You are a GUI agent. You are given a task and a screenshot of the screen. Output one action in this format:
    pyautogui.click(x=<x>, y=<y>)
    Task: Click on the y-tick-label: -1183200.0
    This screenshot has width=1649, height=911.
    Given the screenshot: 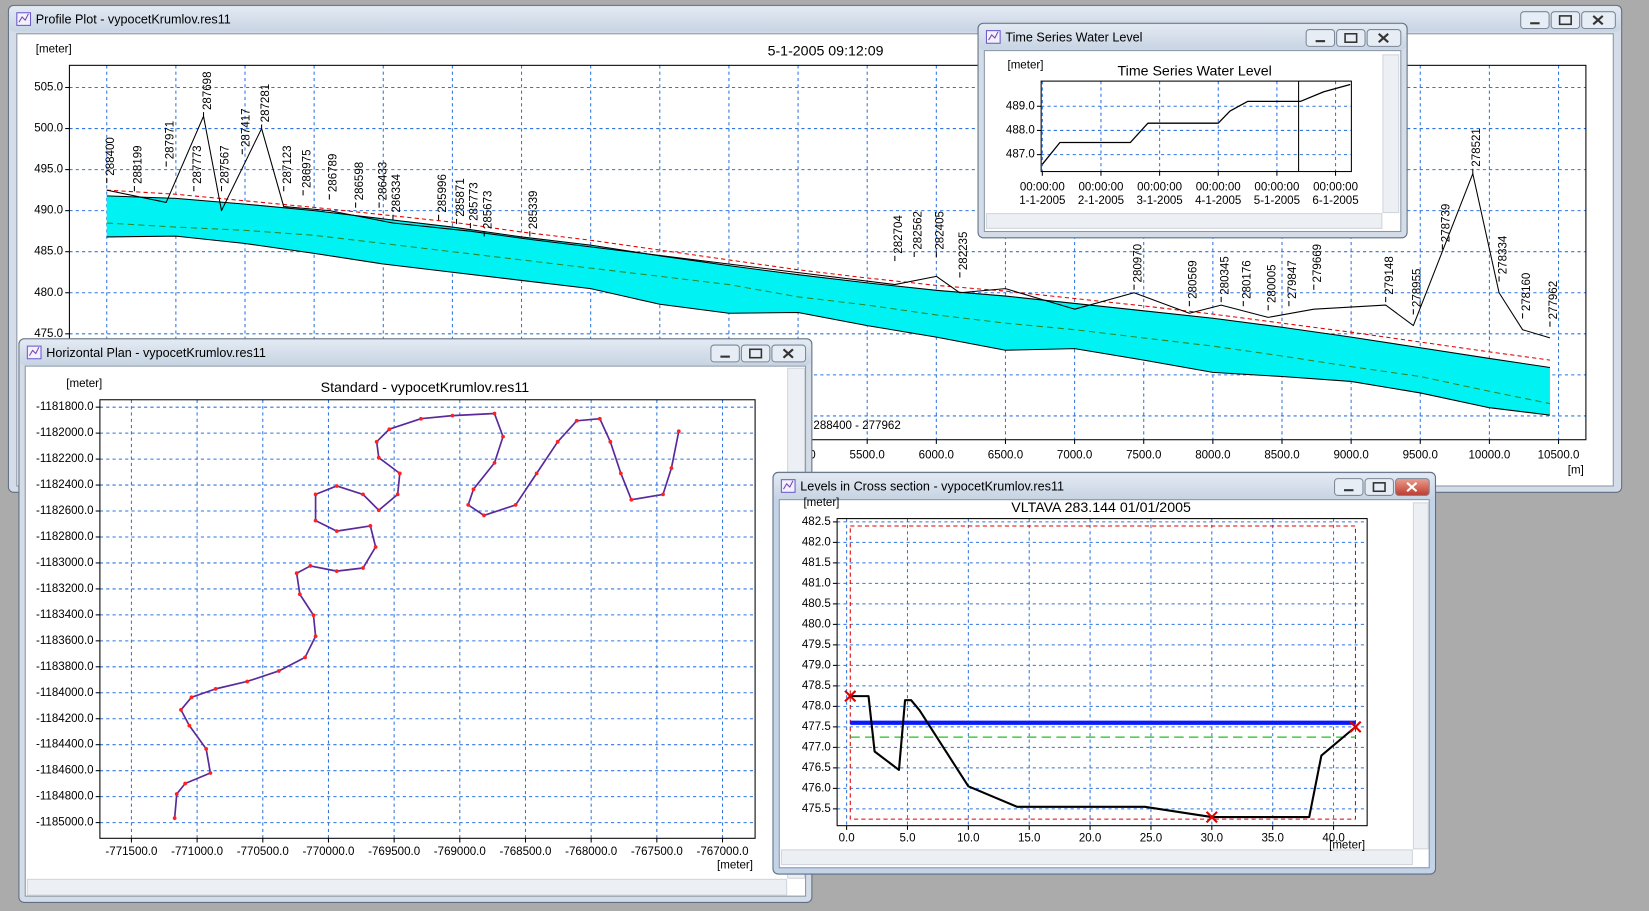 What is the action you would take?
    pyautogui.click(x=65, y=589)
    